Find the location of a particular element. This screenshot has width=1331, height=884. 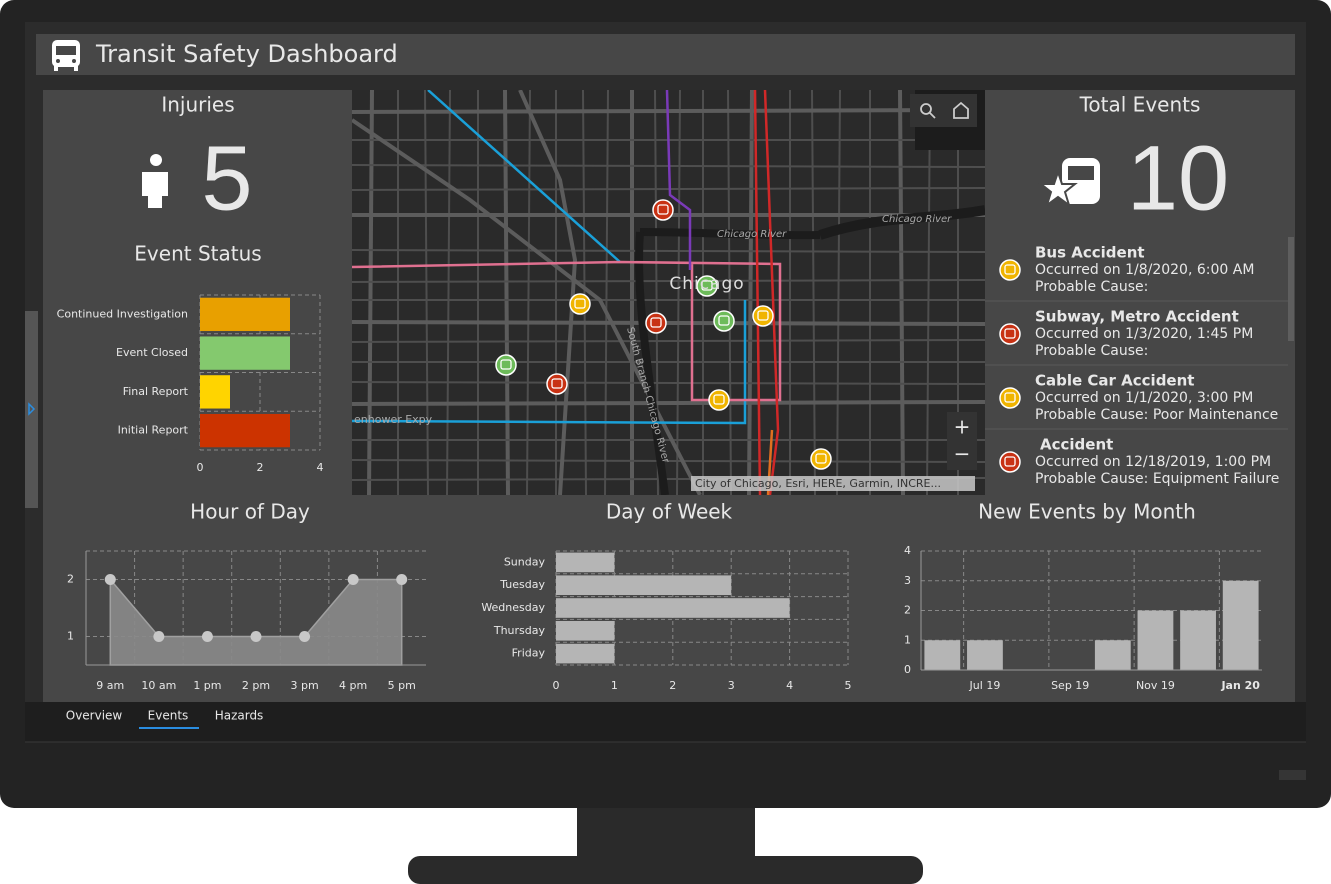

zoom-control is located at coordinates (962, 441).